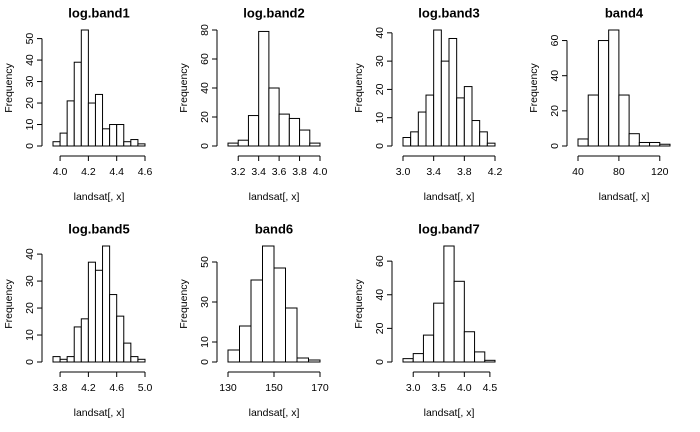 This screenshot has height=432, width=700. What do you see at coordinates (279, 172) in the screenshot?
I see `x-tick-label: 3.6` at bounding box center [279, 172].